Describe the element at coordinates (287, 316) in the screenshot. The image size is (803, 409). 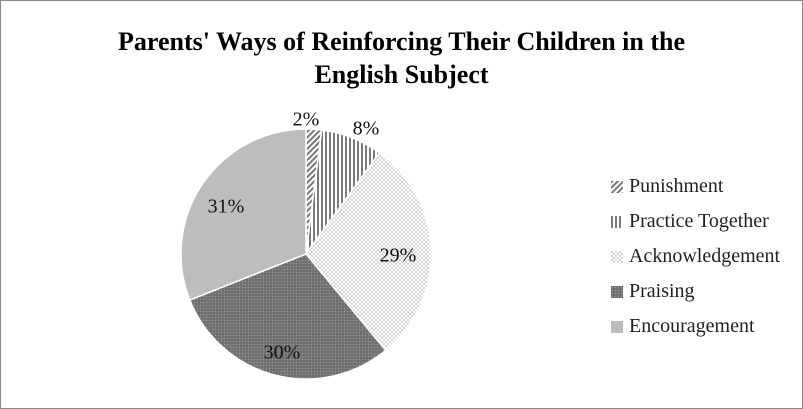
I see `pie-slice-praising` at that location.